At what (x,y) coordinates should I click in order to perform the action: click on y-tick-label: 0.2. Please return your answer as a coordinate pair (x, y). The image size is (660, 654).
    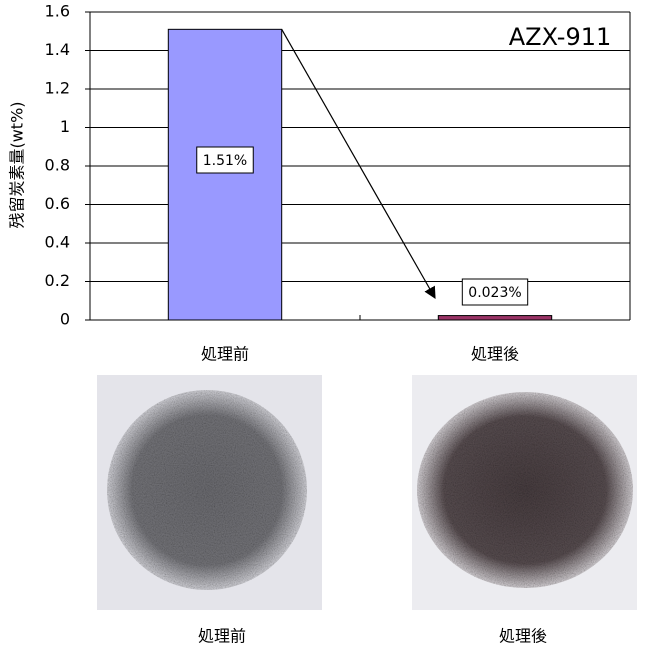
    Looking at the image, I should click on (57, 280).